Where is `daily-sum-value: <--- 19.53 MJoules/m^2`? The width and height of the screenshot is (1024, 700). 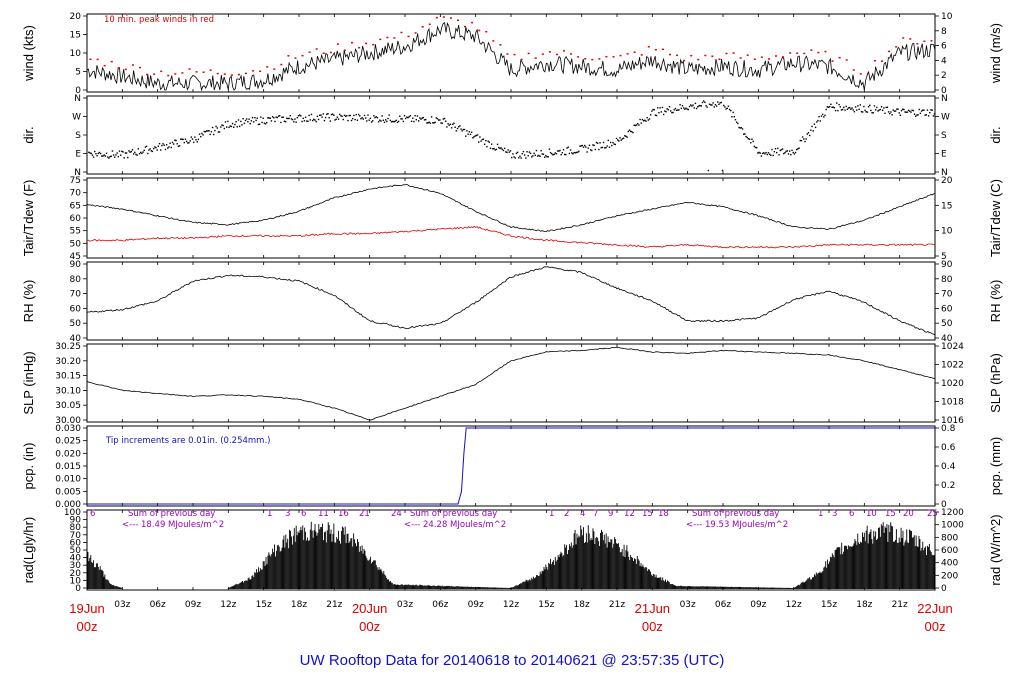 daily-sum-value: <--- 19.53 MJoules/m^2 is located at coordinates (737, 525).